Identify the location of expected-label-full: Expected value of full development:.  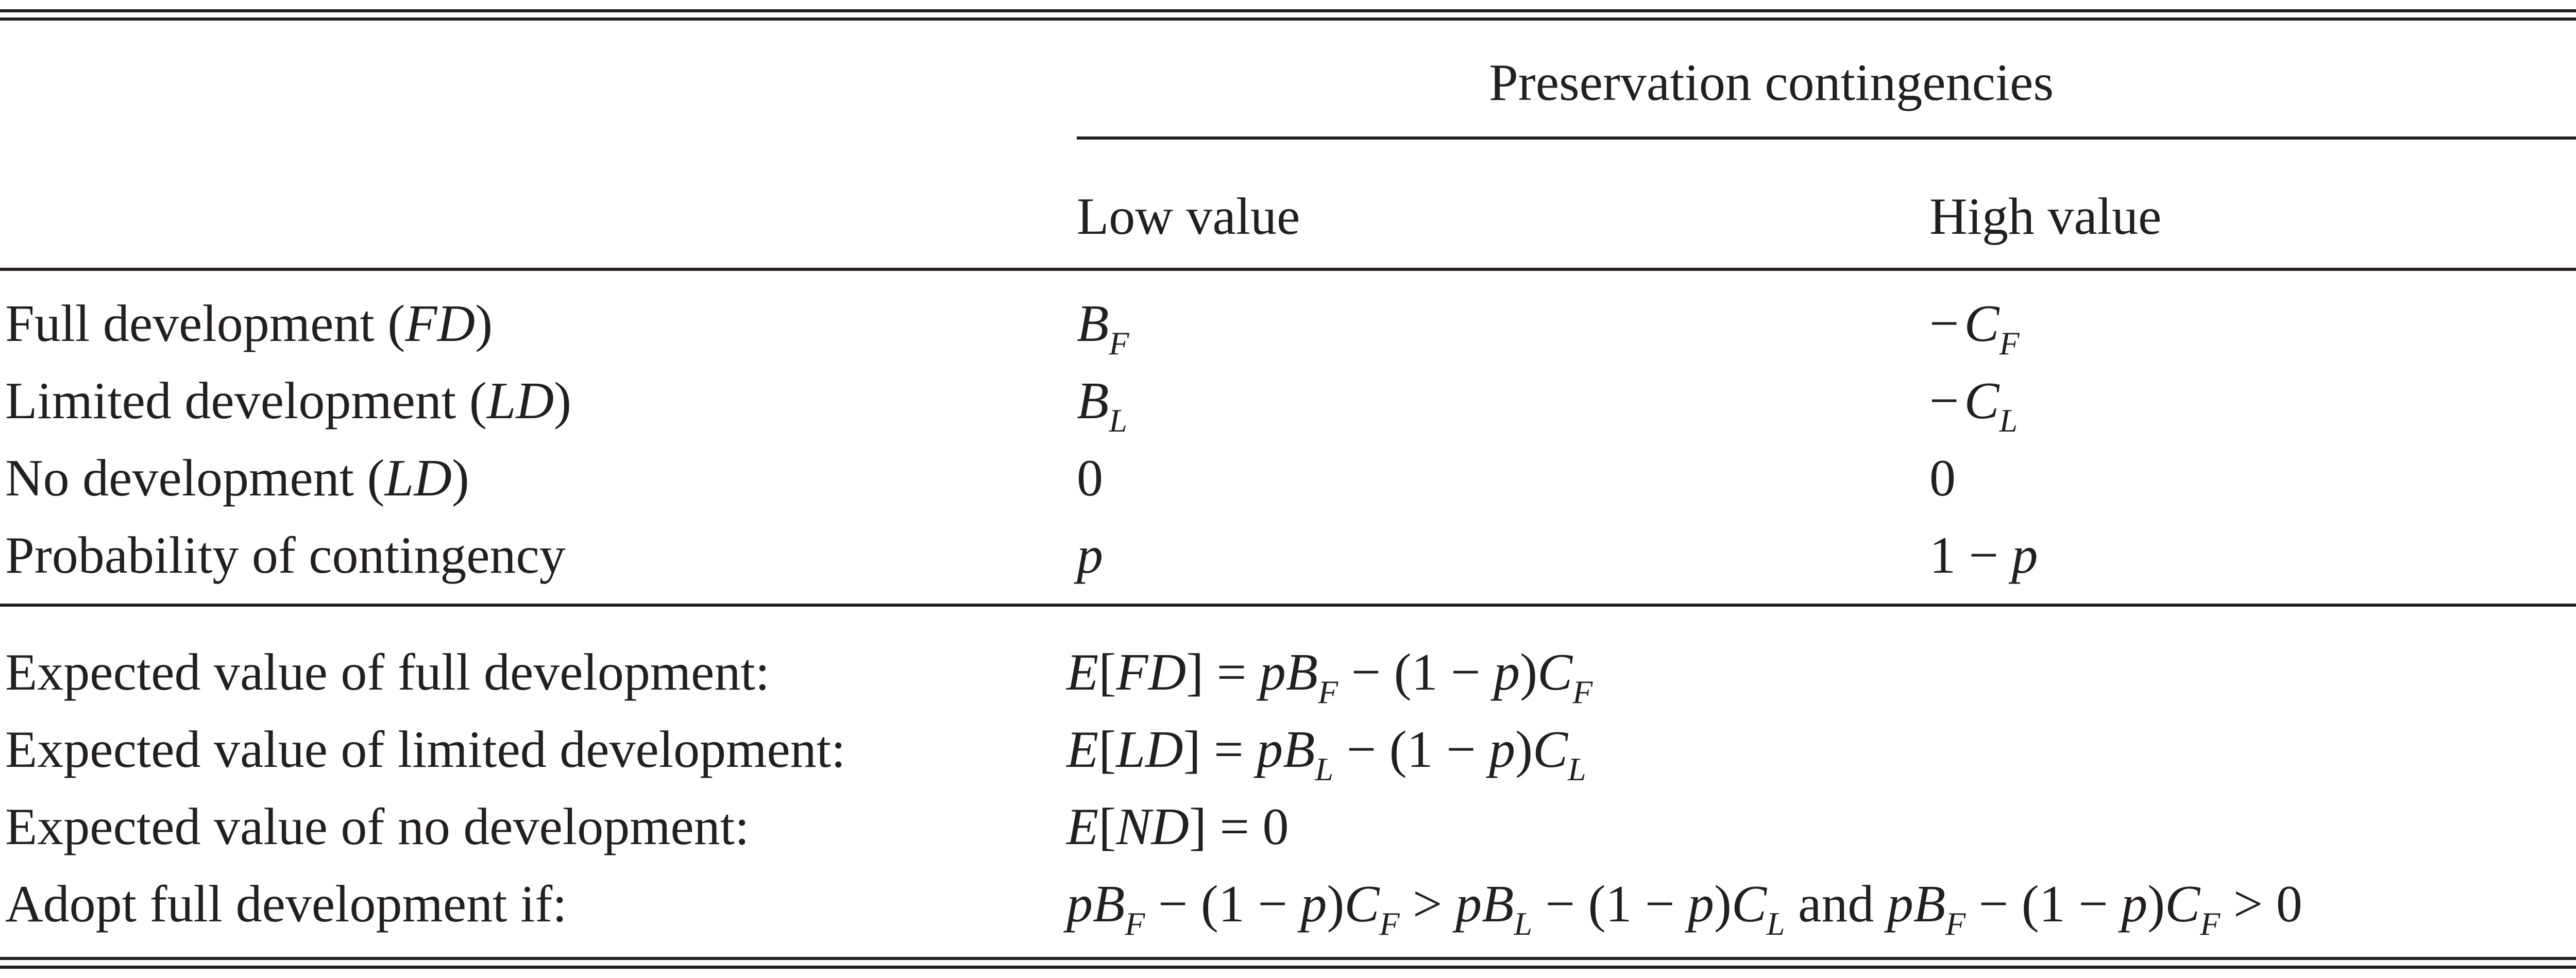
(388, 672).